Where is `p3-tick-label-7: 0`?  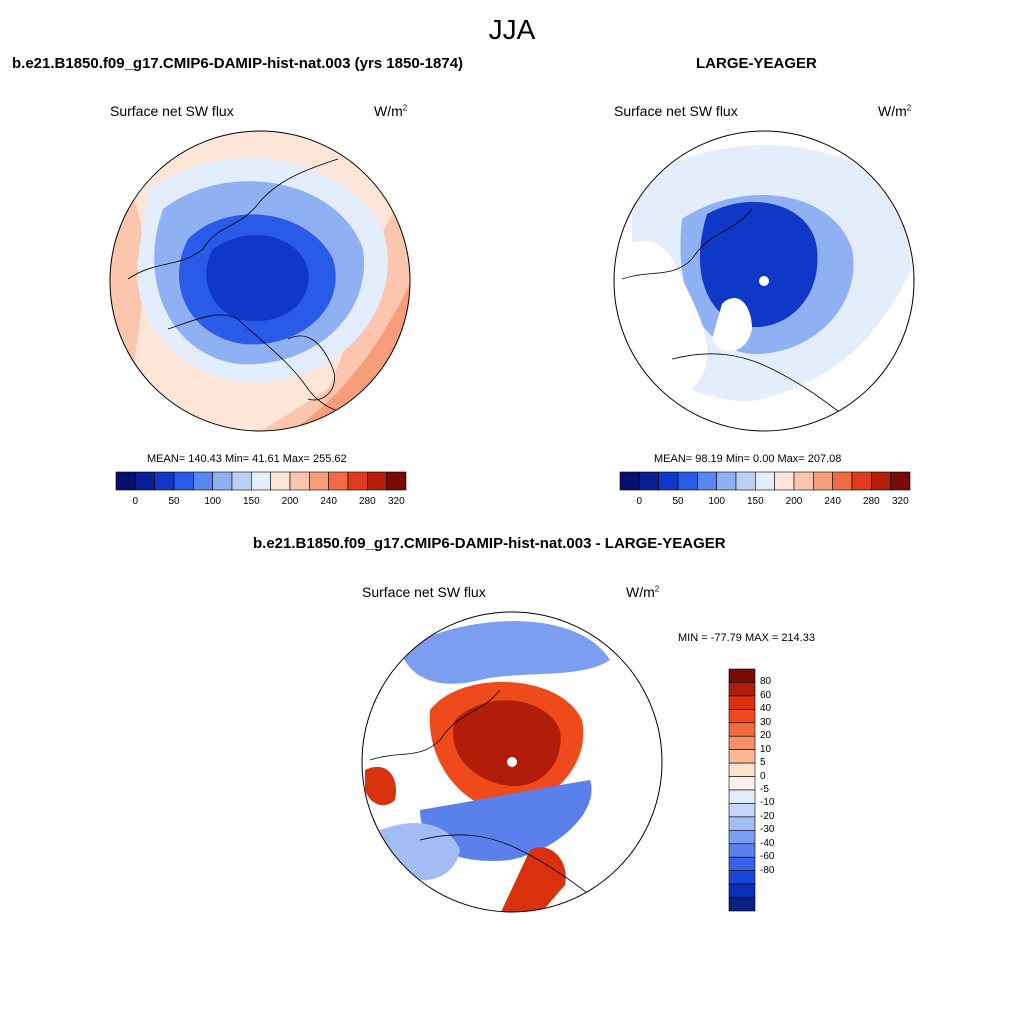
p3-tick-label-7: 0 is located at coordinates (763, 776).